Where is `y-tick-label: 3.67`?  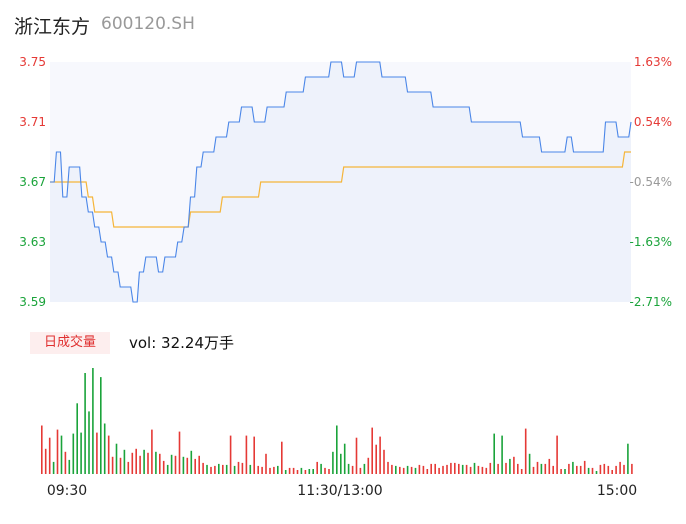 y-tick-label: 3.67 is located at coordinates (32, 182).